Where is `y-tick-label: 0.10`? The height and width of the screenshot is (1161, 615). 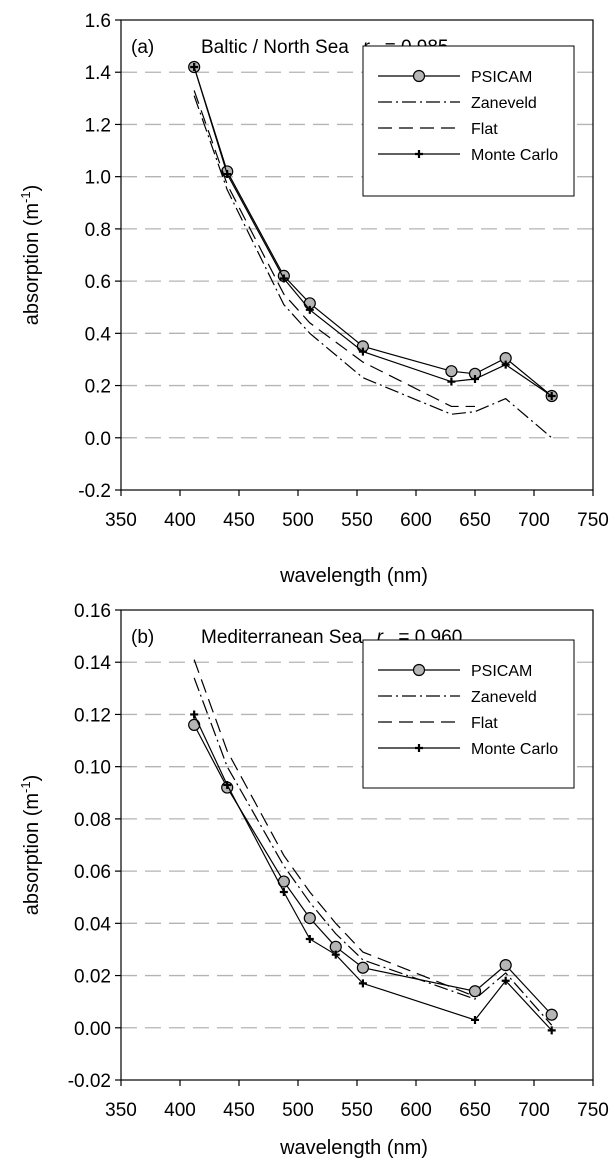
y-tick-label: 0.10 is located at coordinates (92, 768).